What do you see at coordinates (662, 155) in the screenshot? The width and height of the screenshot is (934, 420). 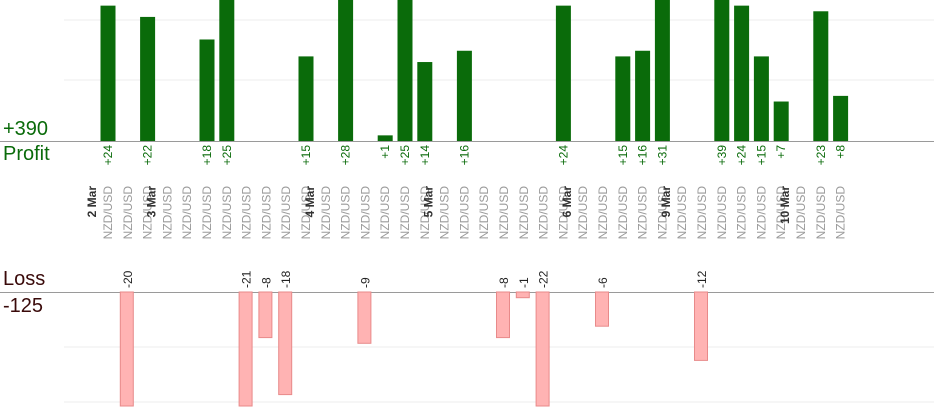 I see `profit-value-label: +31` at bounding box center [662, 155].